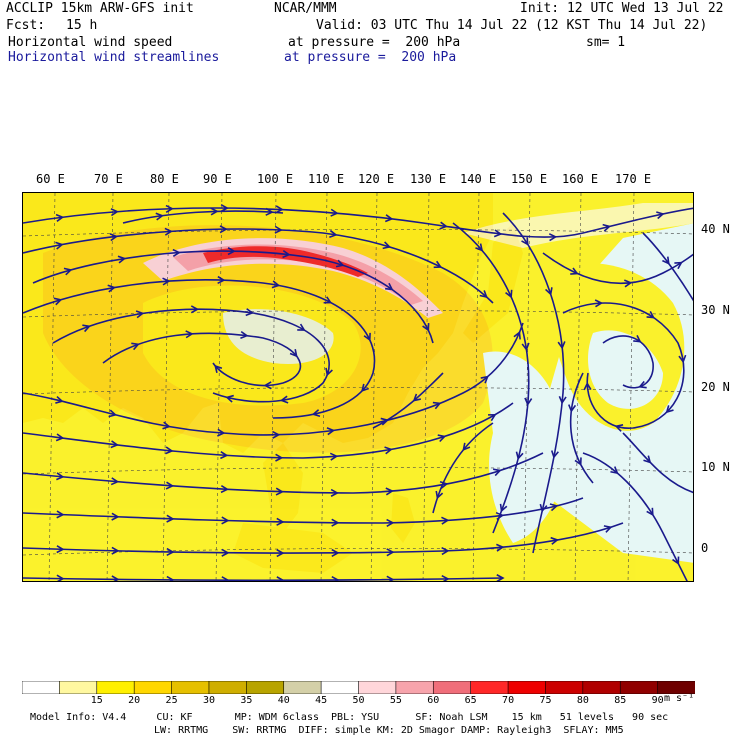  What do you see at coordinates (582, 700) in the screenshot?
I see `colorbar-tick-label: 80` at bounding box center [582, 700].